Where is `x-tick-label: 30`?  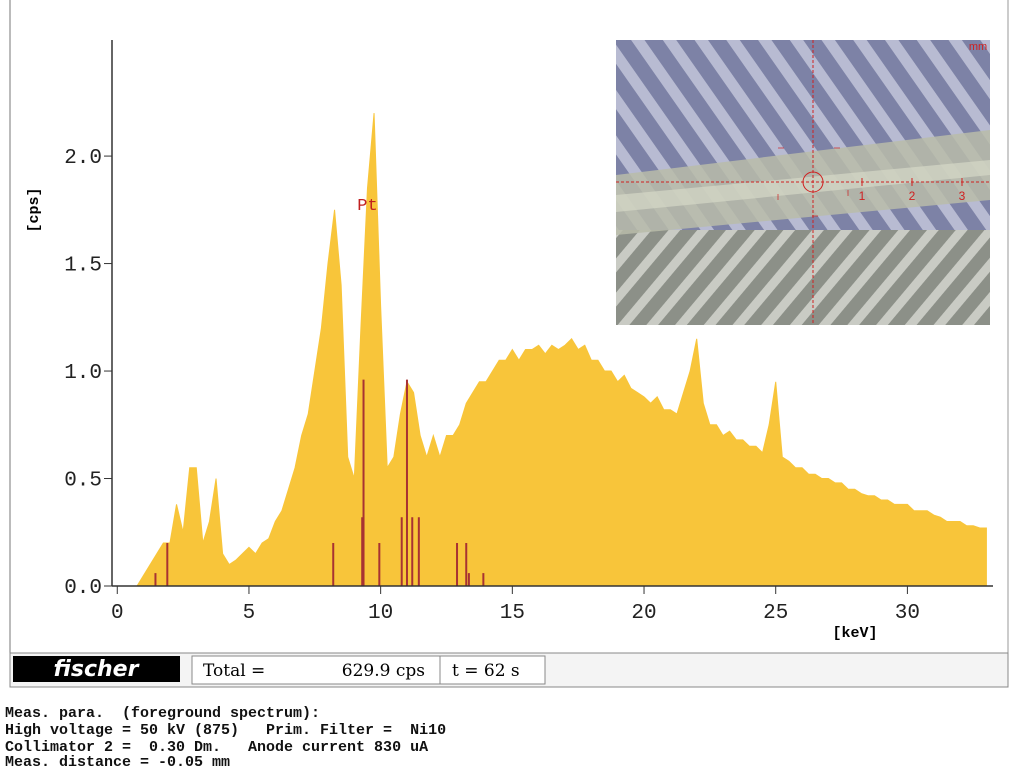
x-tick-label: 30 is located at coordinates (907, 613).